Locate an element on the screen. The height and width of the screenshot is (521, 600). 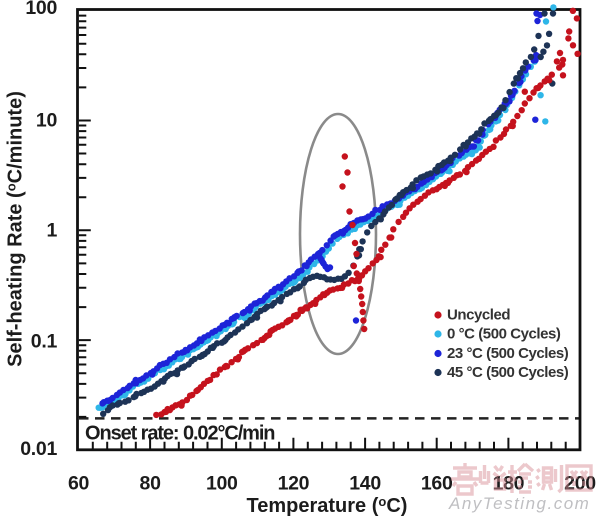
svg-text: 160 is located at coordinates (437, 484).